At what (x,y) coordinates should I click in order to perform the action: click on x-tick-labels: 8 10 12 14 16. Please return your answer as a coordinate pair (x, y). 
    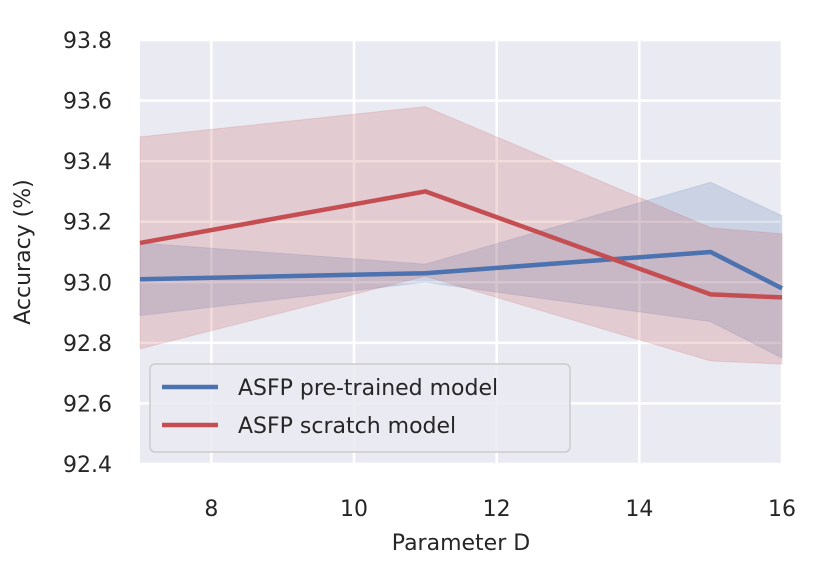
    Looking at the image, I should click on (500, 509).